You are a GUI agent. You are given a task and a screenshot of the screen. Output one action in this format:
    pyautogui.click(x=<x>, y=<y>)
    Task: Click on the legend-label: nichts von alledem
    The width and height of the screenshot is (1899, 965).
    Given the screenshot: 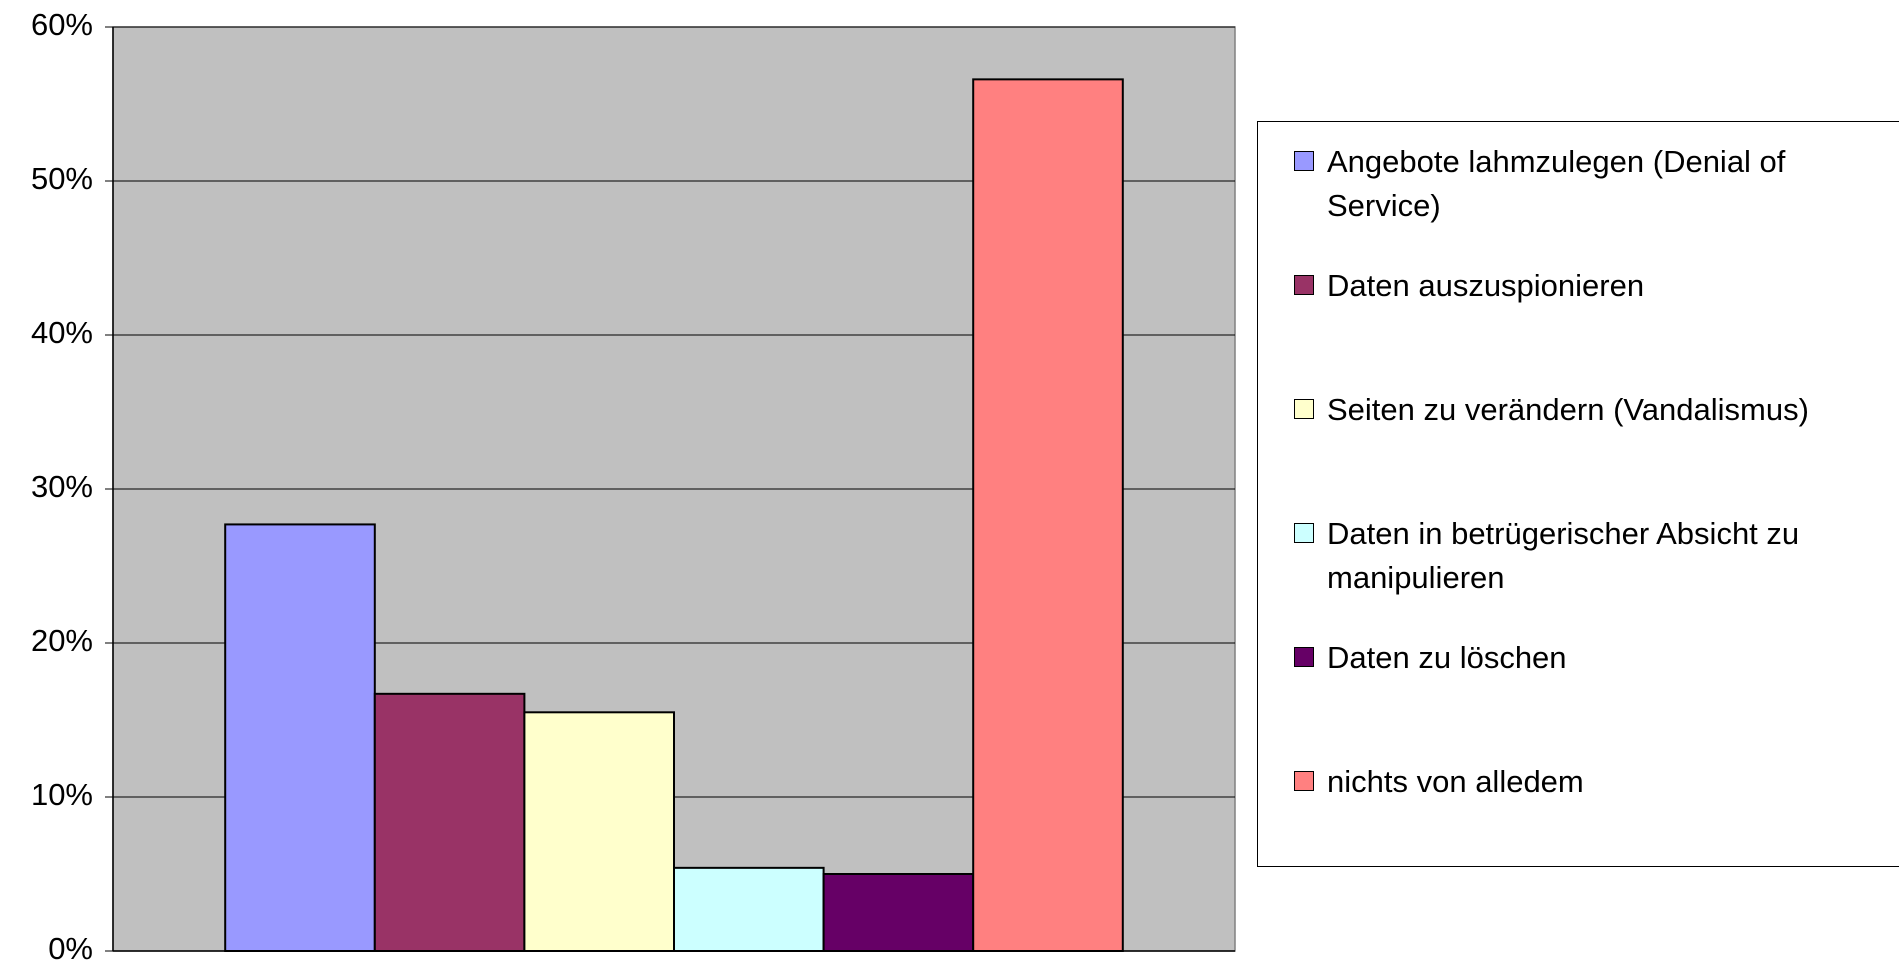 What is the action you would take?
    pyautogui.click(x=1455, y=781)
    